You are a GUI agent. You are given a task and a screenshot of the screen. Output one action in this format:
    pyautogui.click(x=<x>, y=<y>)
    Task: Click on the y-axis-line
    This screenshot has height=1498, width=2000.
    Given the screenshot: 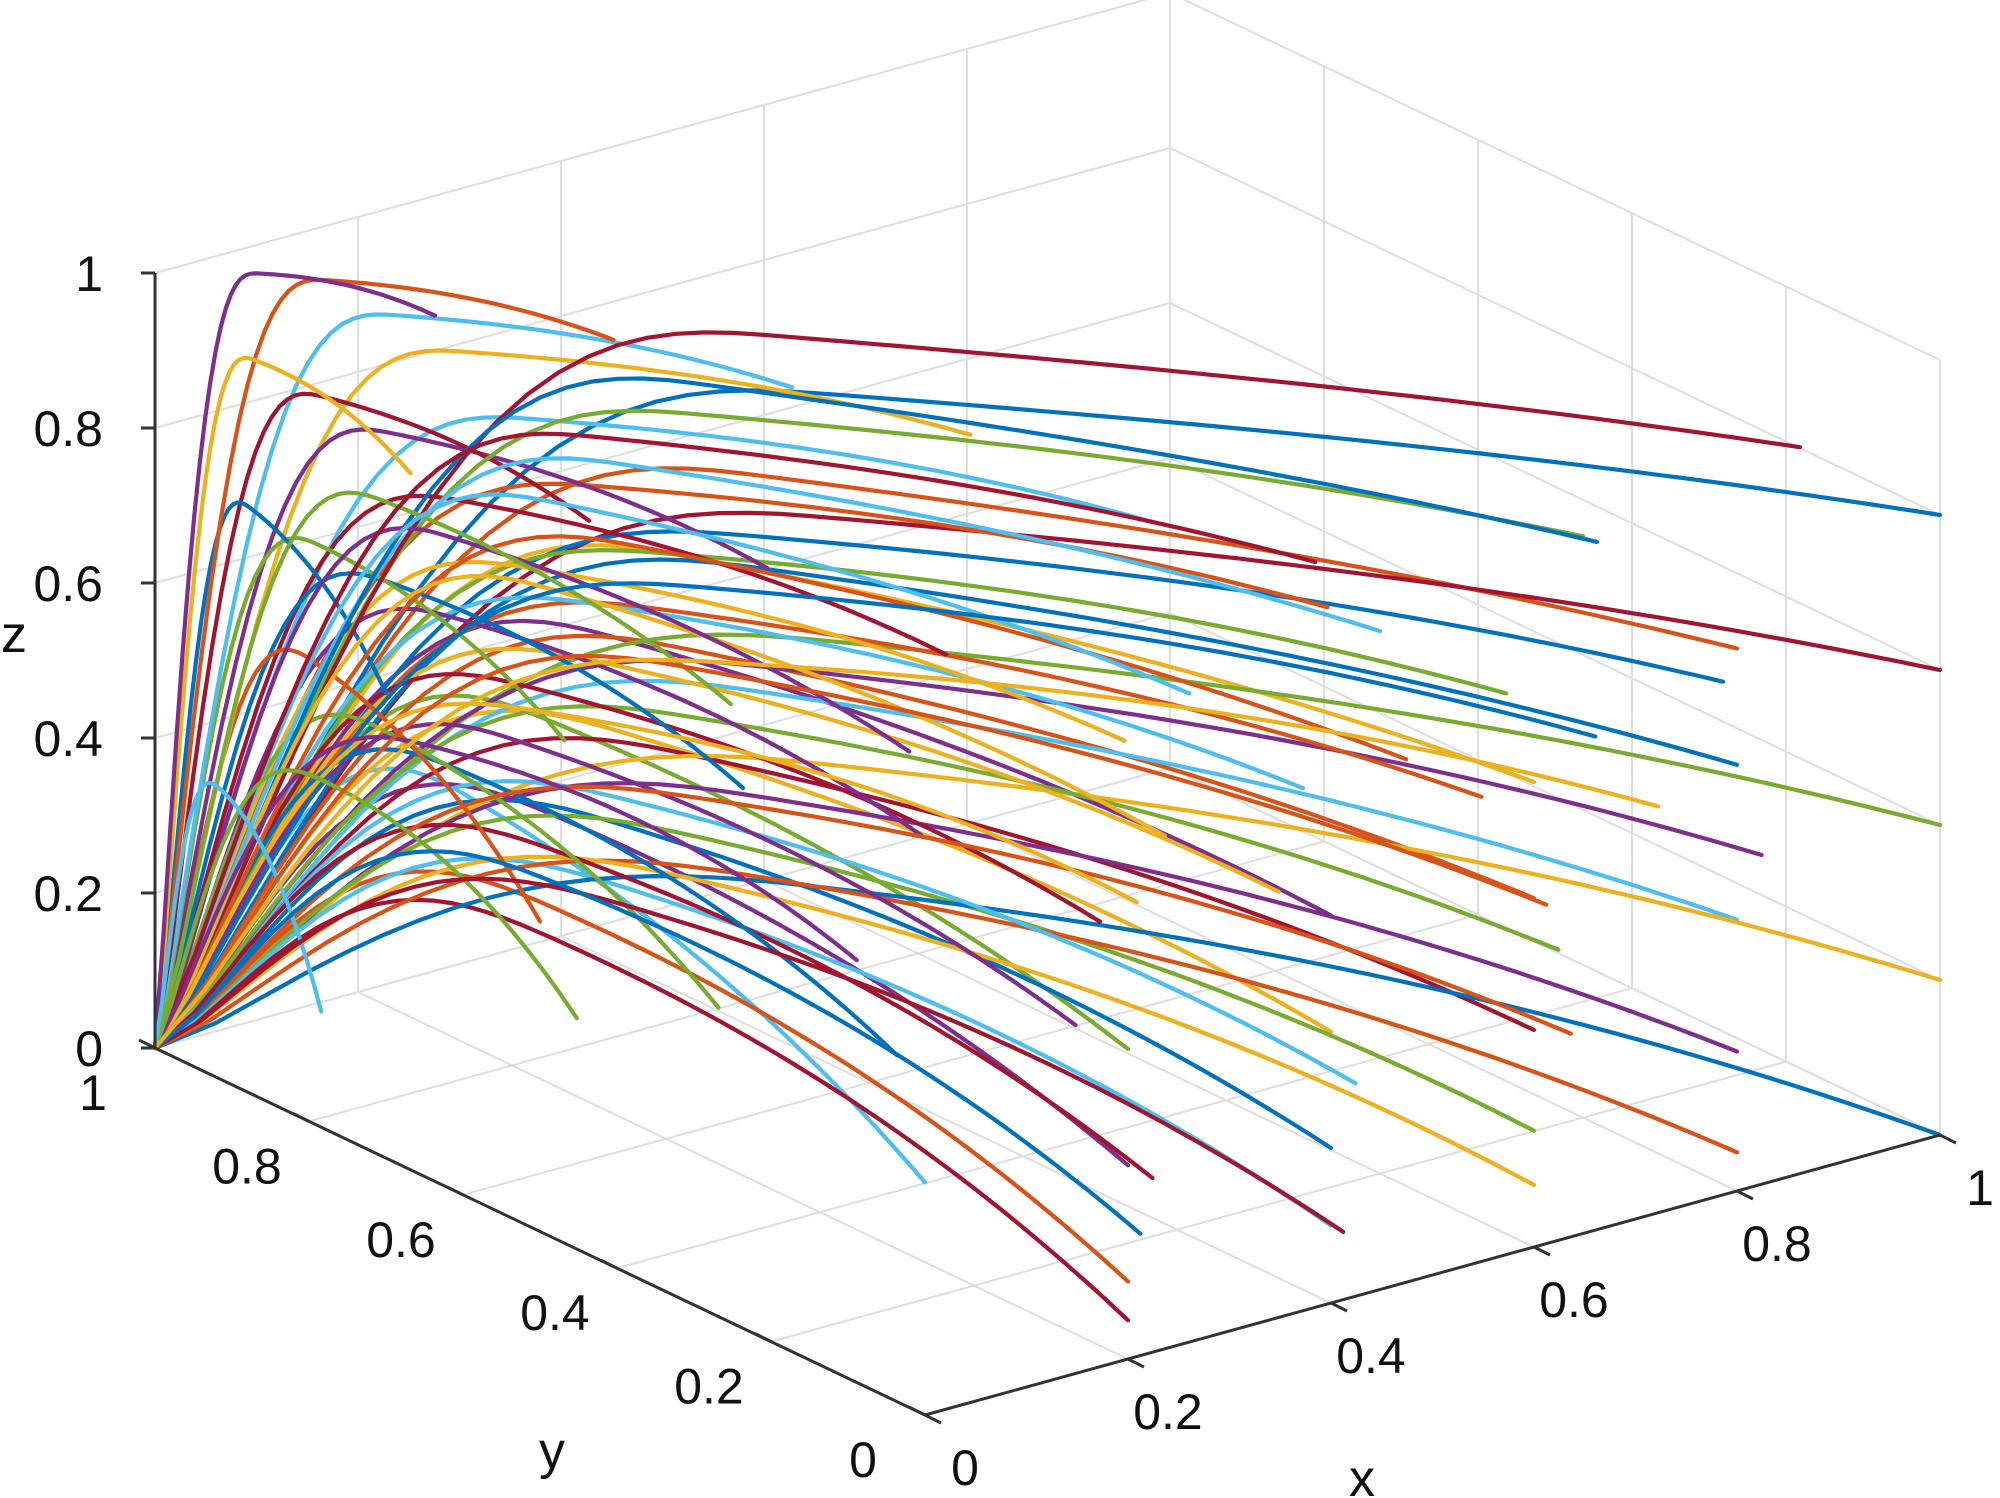 What is the action you would take?
    pyautogui.click(x=540, y=1231)
    